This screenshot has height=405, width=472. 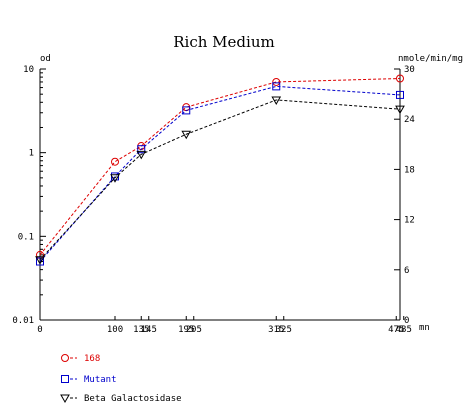 What do you see at coordinates (23, 321) in the screenshot?
I see `left-tick-label: 0.01` at bounding box center [23, 321].